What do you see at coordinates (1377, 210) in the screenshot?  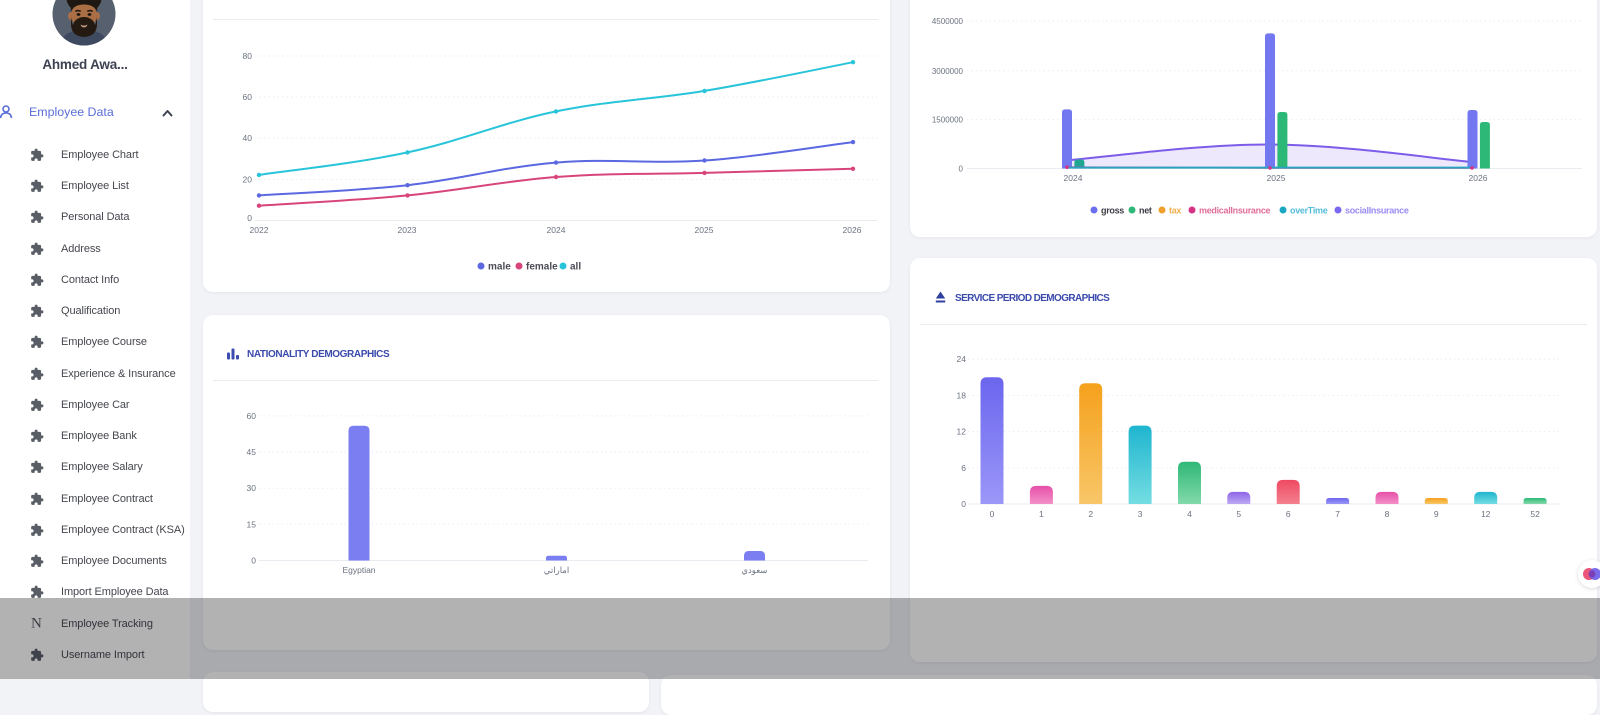 I see `svg-text: socialInsurance` at bounding box center [1377, 210].